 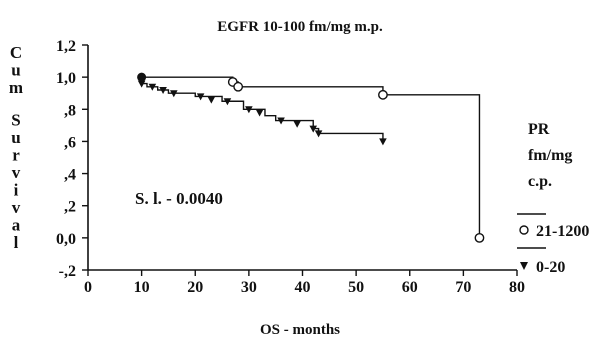 I want to click on x-tick-label: 60, so click(x=410, y=287).